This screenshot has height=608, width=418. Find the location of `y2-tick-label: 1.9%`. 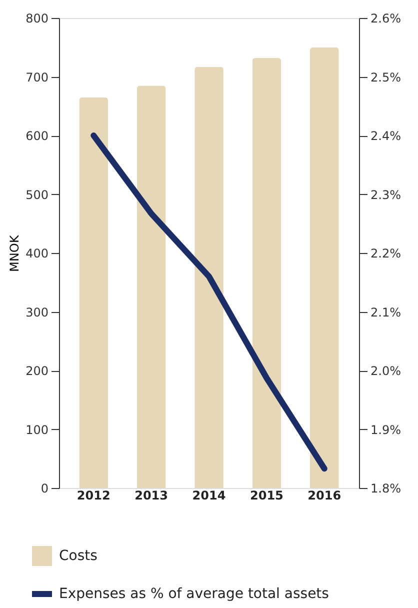

y2-tick-label: 1.9% is located at coordinates (385, 429).